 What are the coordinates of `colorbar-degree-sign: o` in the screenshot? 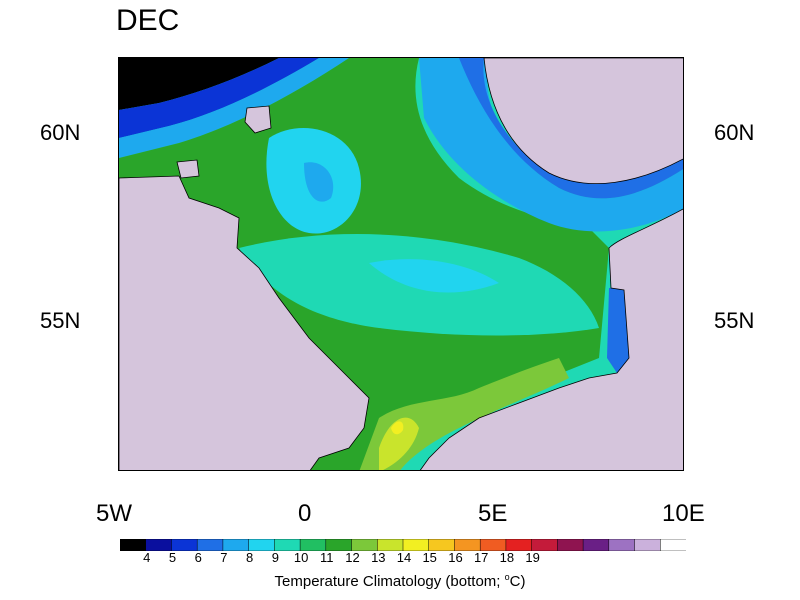 It's located at (507, 577).